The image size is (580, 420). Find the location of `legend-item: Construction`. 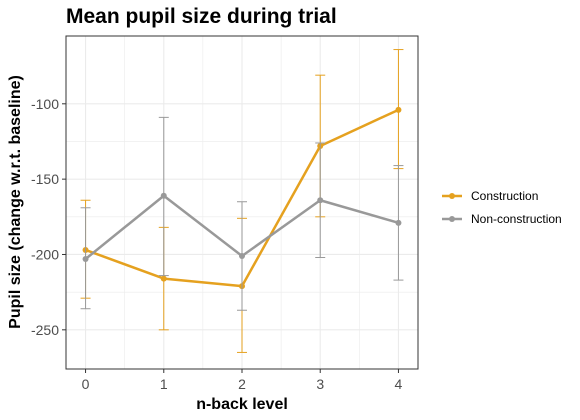

legend-item: Construction is located at coordinates (490, 196).